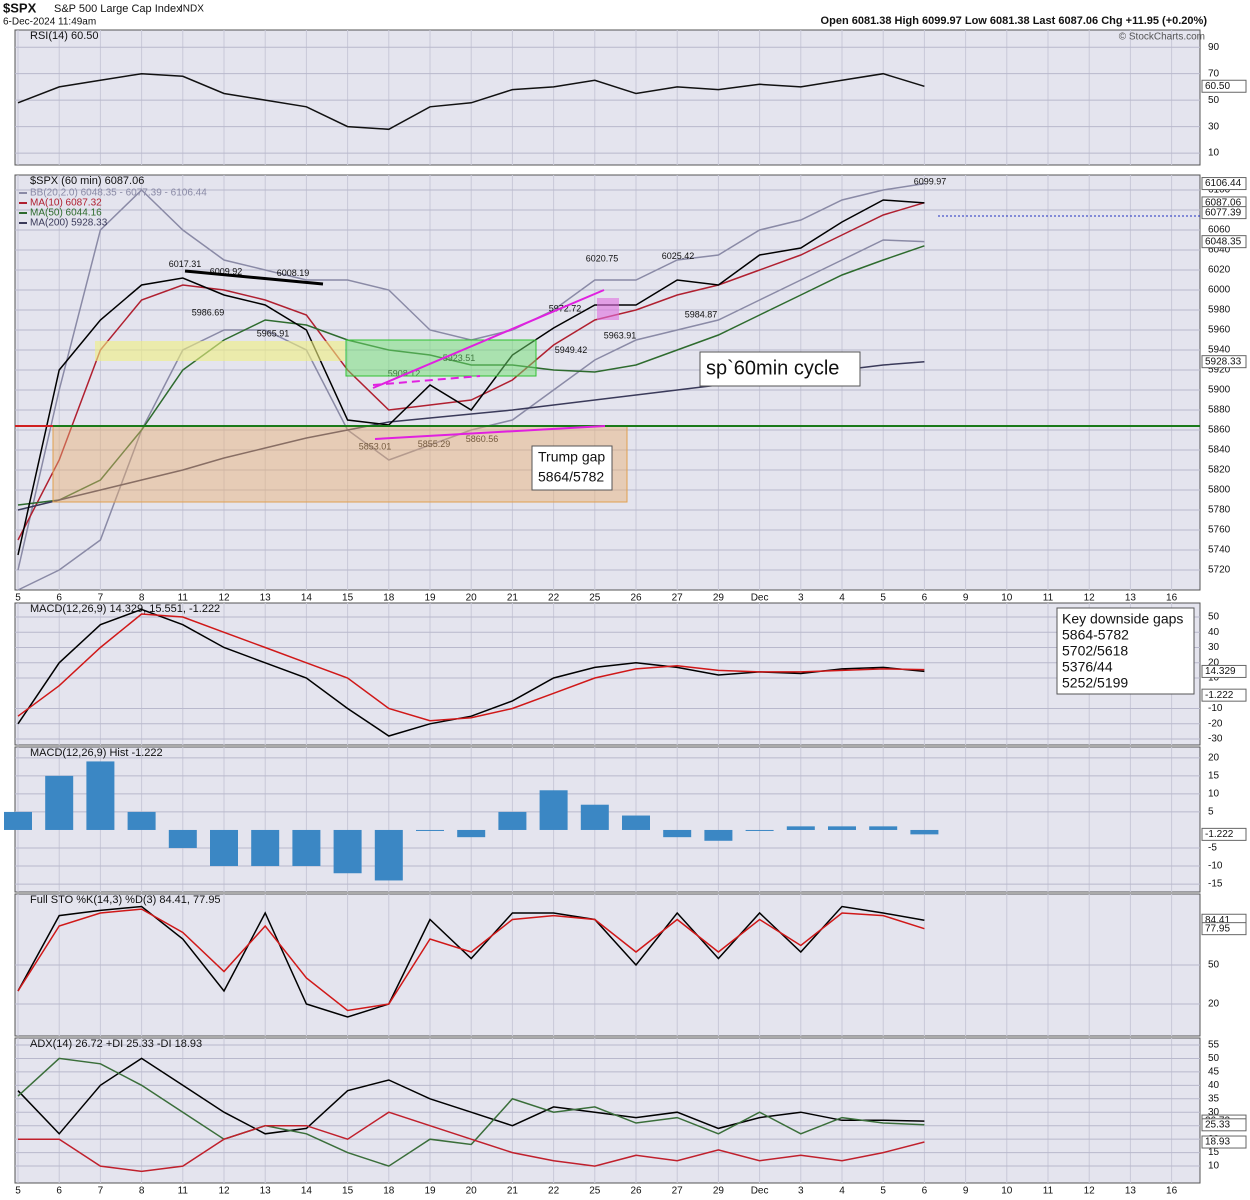 Image resolution: width=1250 pixels, height=1200 pixels. Describe the element at coordinates (1219, 695) in the screenshot. I see `value-label: -1.222` at that location.